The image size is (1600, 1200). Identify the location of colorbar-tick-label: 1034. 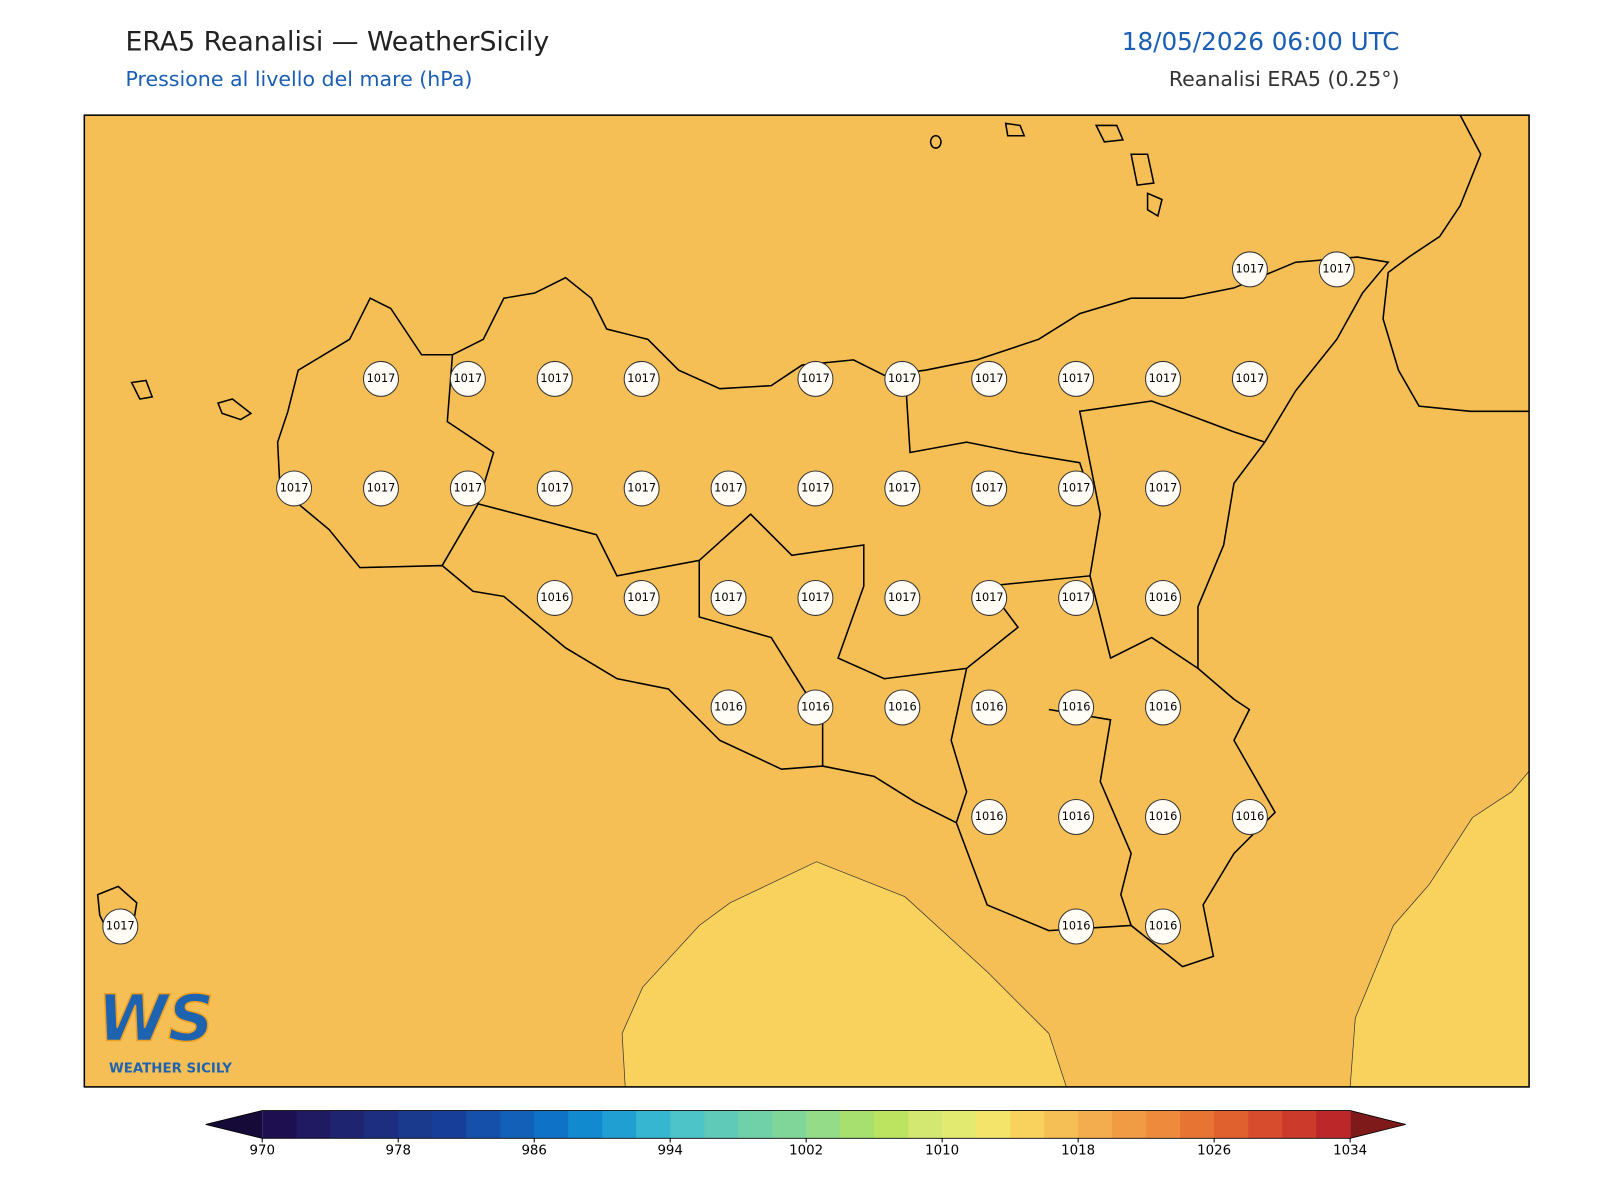
(1350, 1151).